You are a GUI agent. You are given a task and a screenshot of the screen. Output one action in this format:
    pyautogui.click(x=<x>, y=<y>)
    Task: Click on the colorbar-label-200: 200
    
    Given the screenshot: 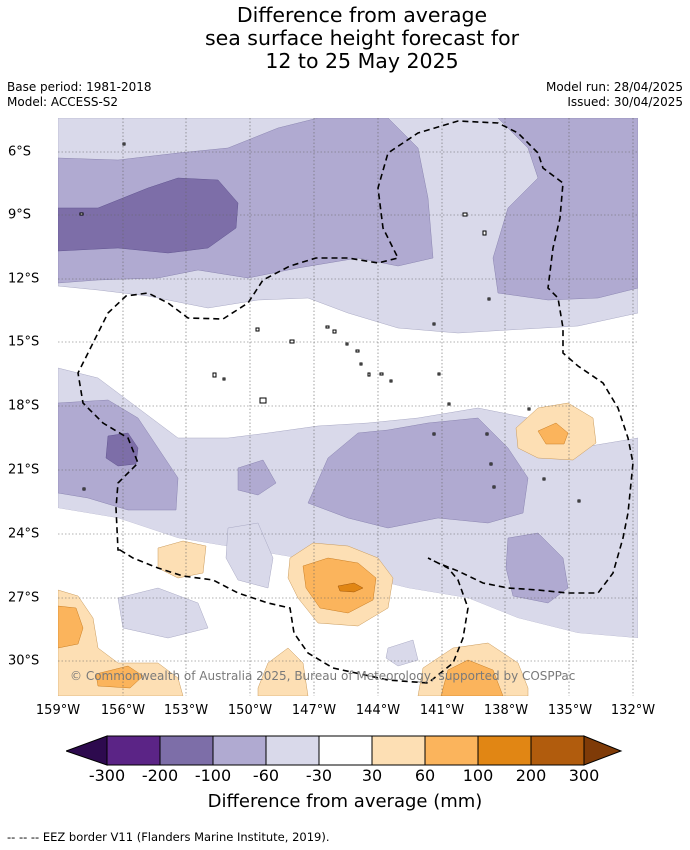 What is the action you would take?
    pyautogui.click(x=531, y=775)
    